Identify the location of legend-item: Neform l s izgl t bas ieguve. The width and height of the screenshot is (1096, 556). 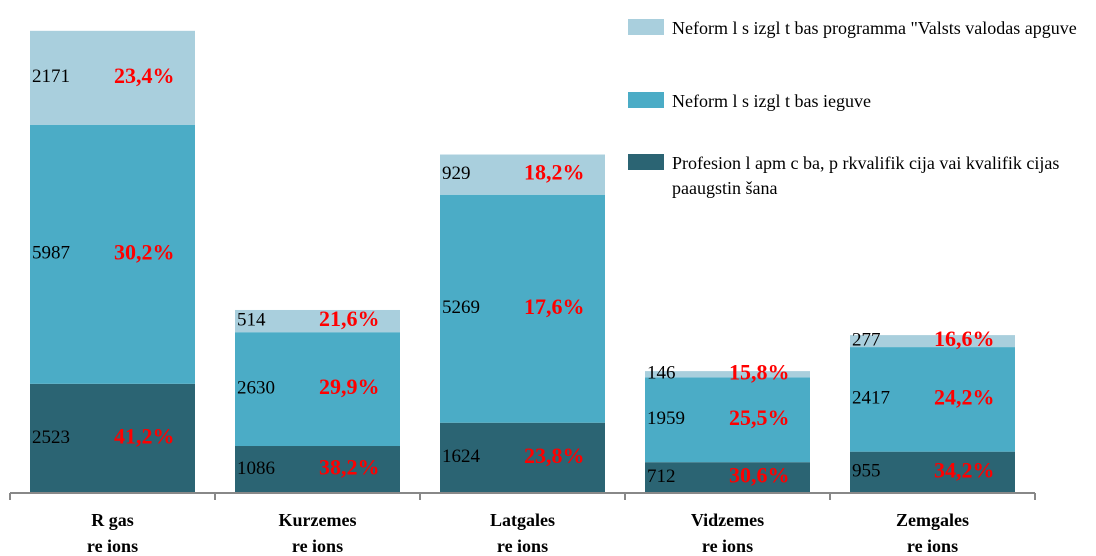
(858, 101).